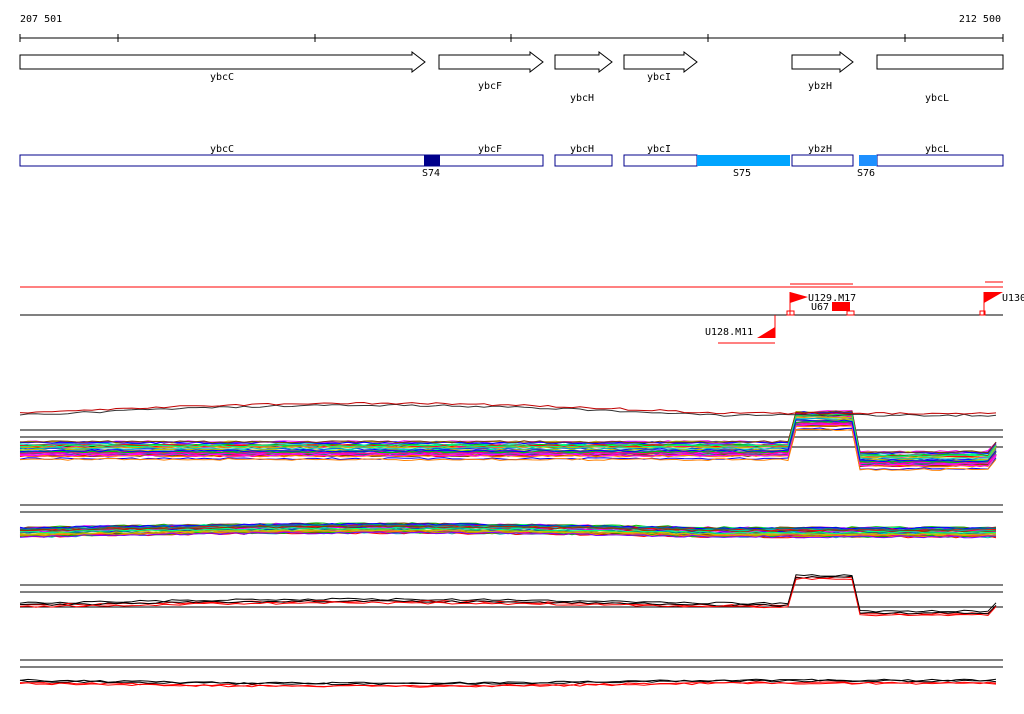 This screenshot has height=714, width=1024. I want to click on transcript-track, so click(511, 312).